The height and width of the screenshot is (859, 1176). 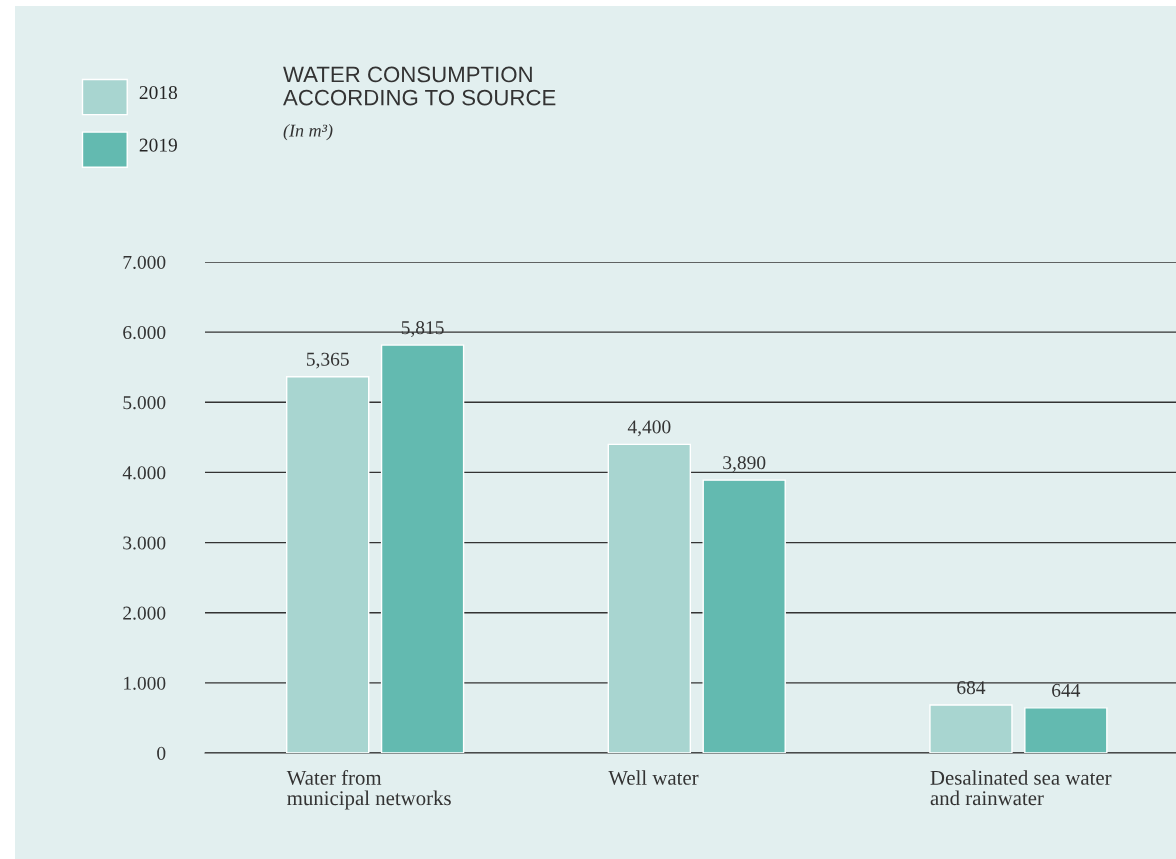 What do you see at coordinates (419, 86) in the screenshot?
I see `chart-title: WATER CONSUMPTION ACCORDING TO SOURCE` at bounding box center [419, 86].